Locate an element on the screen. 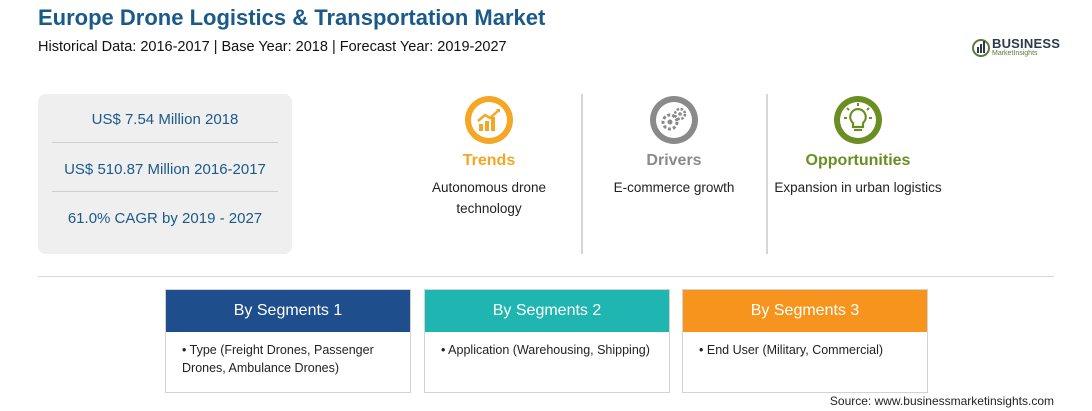 This screenshot has height=411, width=1092. drivers-text: E-commerce growth is located at coordinates (674, 187).